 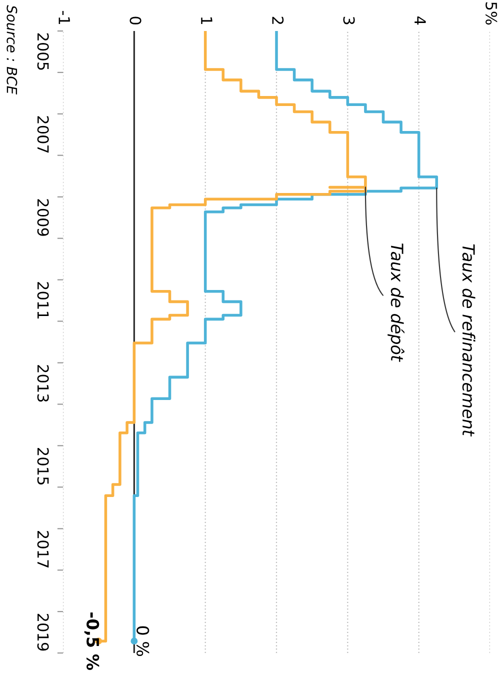 I want to click on source-note: Source : BCE, so click(x=12, y=49).